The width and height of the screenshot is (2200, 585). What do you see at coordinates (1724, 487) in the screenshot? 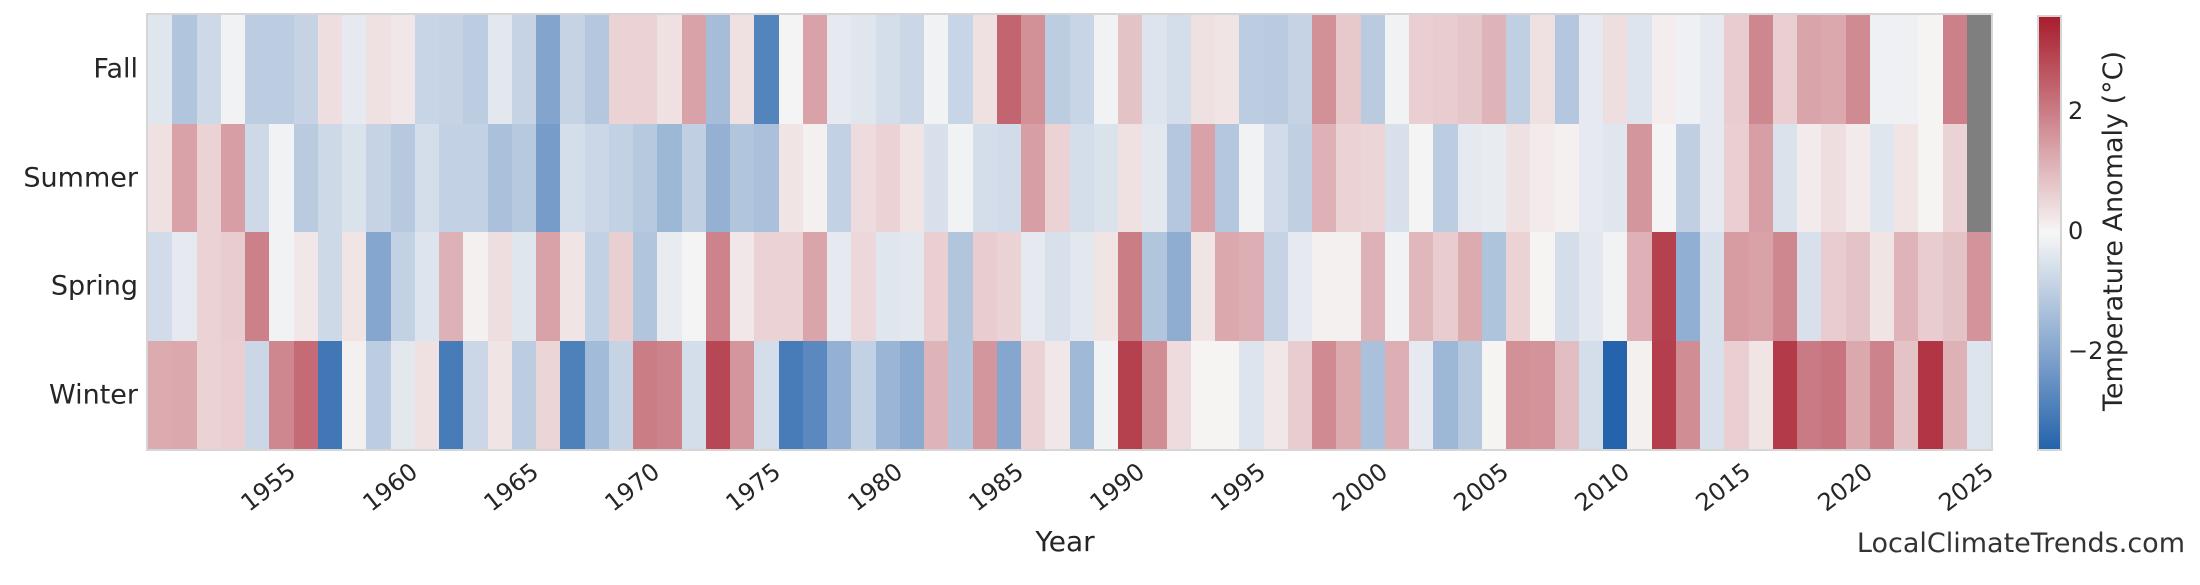
I see `x-tick-label: 2015` at bounding box center [1724, 487].